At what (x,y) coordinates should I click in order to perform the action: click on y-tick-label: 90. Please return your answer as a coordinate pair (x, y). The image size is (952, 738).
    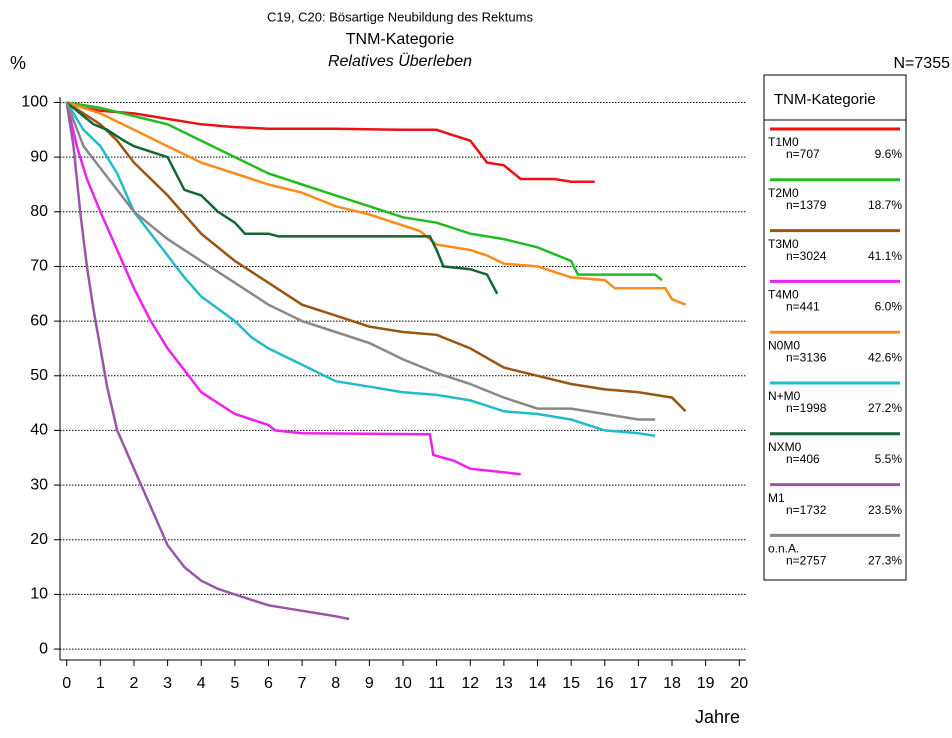
    Looking at the image, I should click on (39, 156).